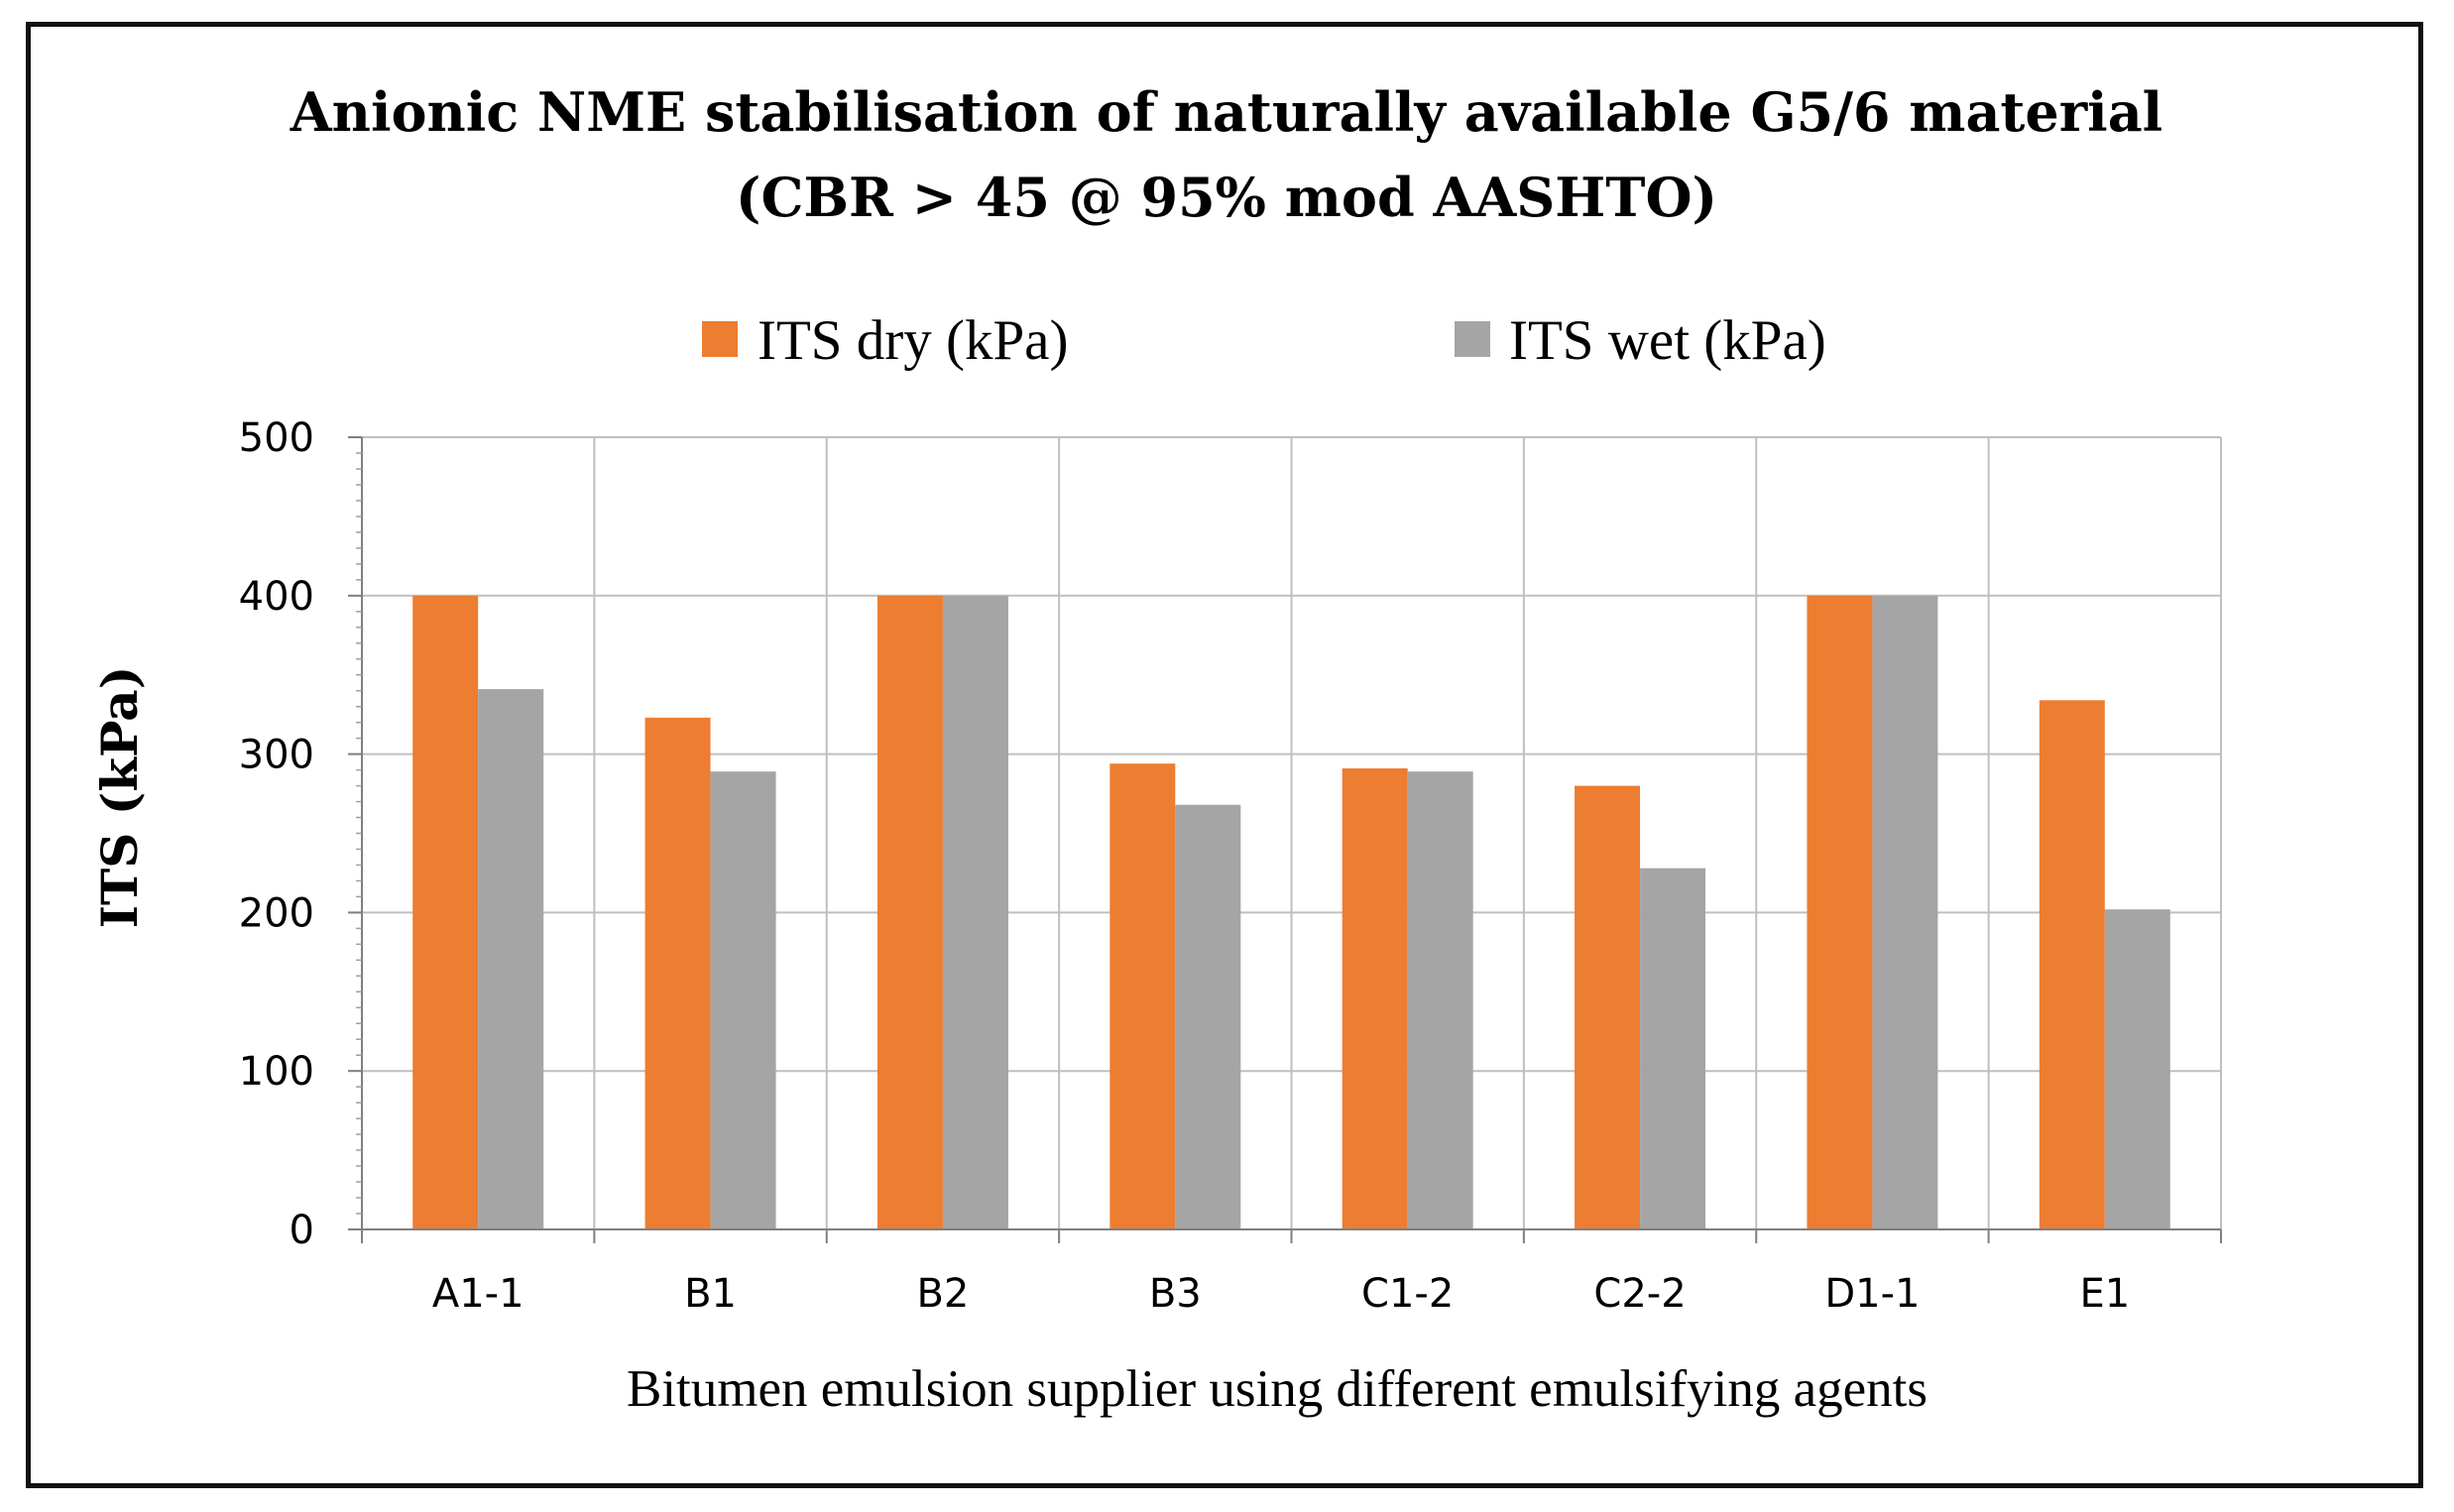 This screenshot has width=2454, height=1512. I want to click on x-tick-label-b2: B2, so click(942, 1294).